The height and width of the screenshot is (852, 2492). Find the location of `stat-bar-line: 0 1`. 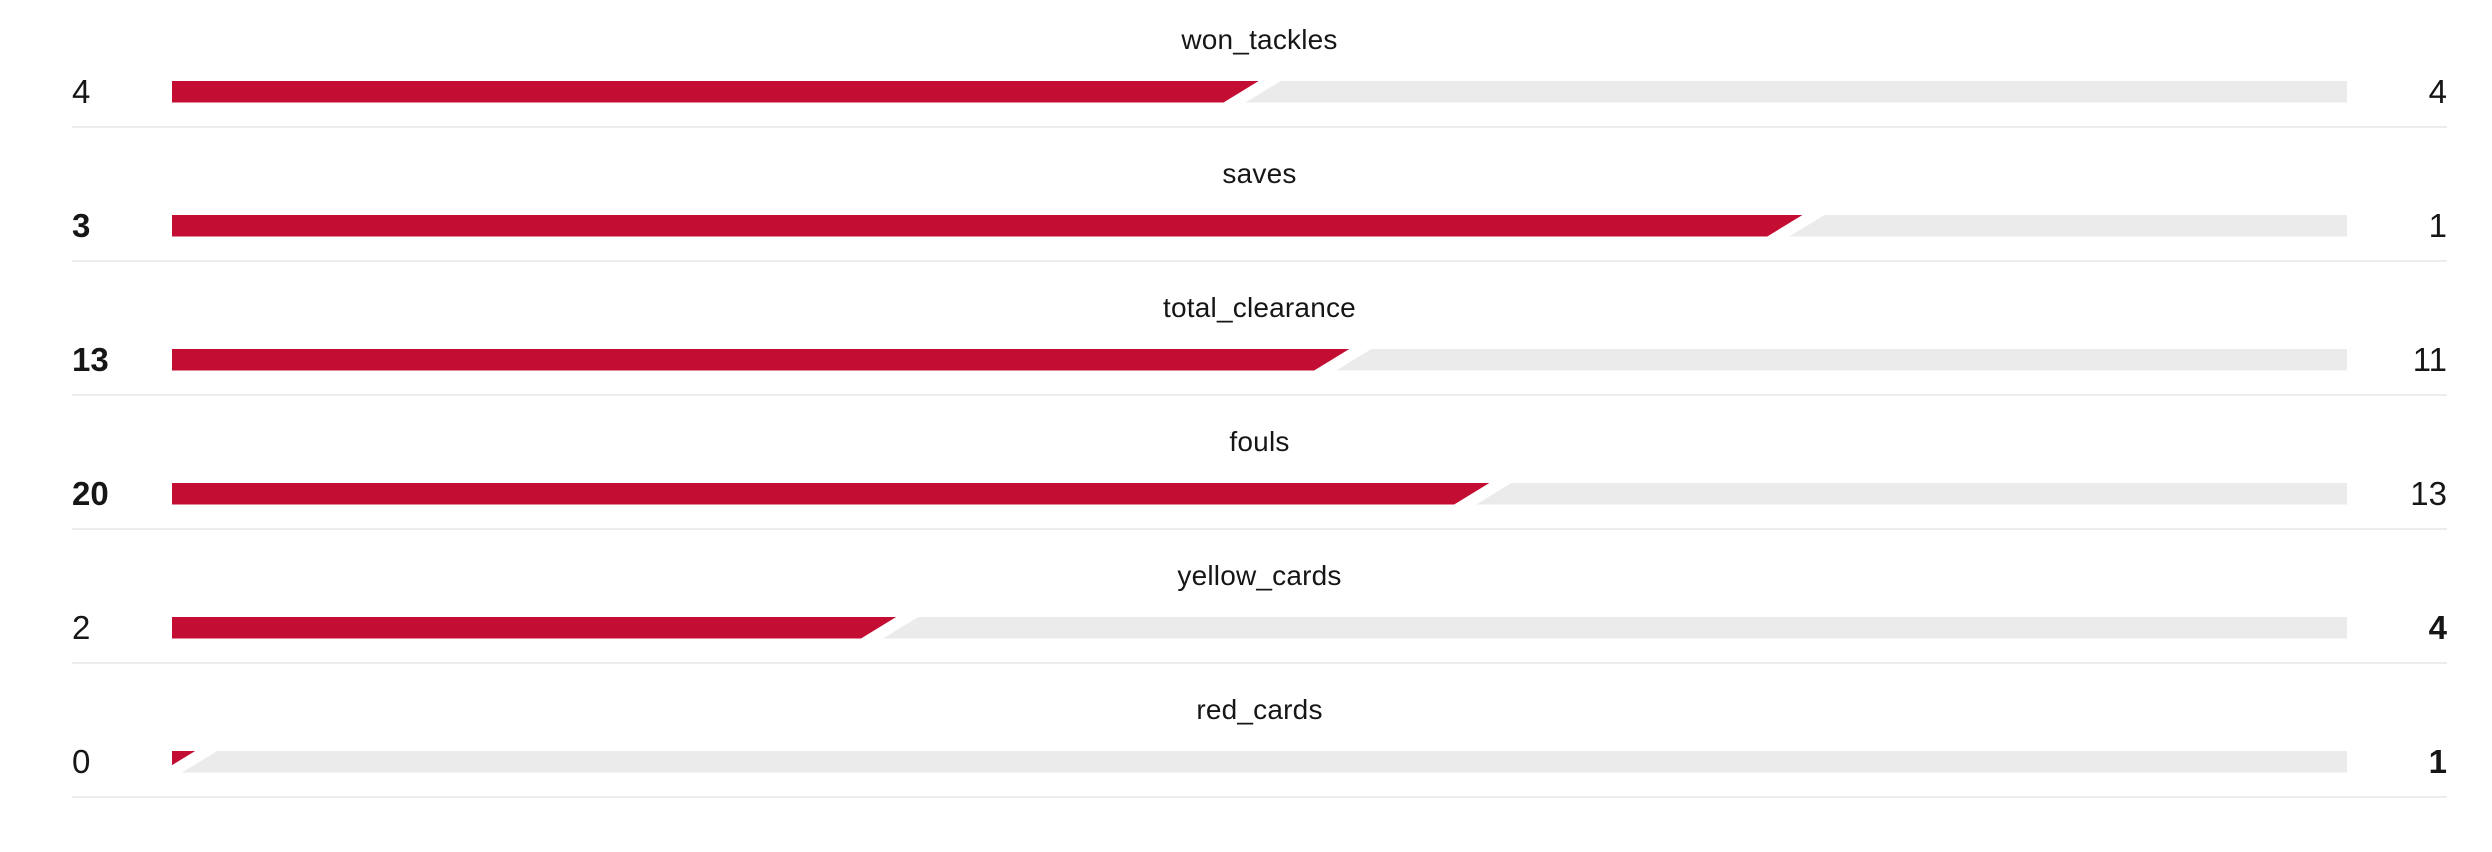

stat-bar-line: 0 1 is located at coordinates (1259, 761).